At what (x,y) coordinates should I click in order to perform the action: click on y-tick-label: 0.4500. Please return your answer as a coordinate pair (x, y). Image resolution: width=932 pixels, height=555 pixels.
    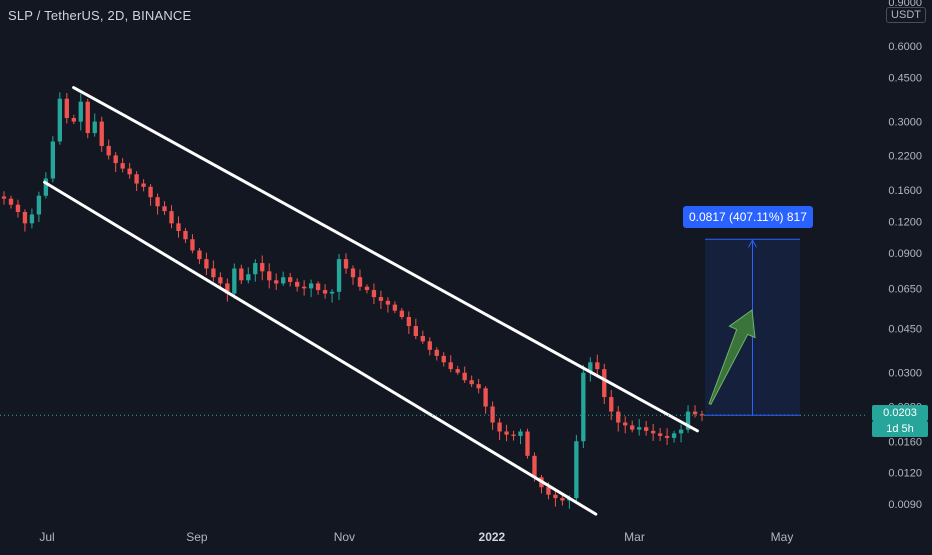
    Looking at the image, I should click on (905, 78).